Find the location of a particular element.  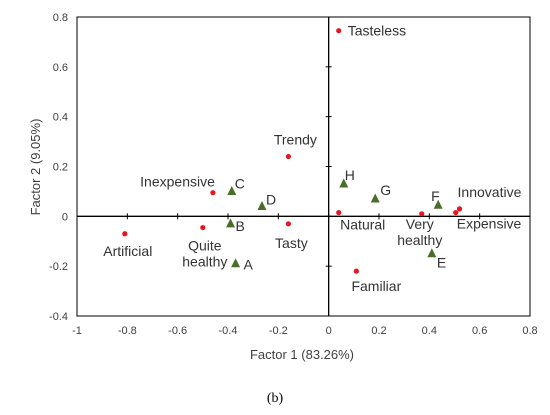

x-tick-label: 0 is located at coordinates (329, 331).